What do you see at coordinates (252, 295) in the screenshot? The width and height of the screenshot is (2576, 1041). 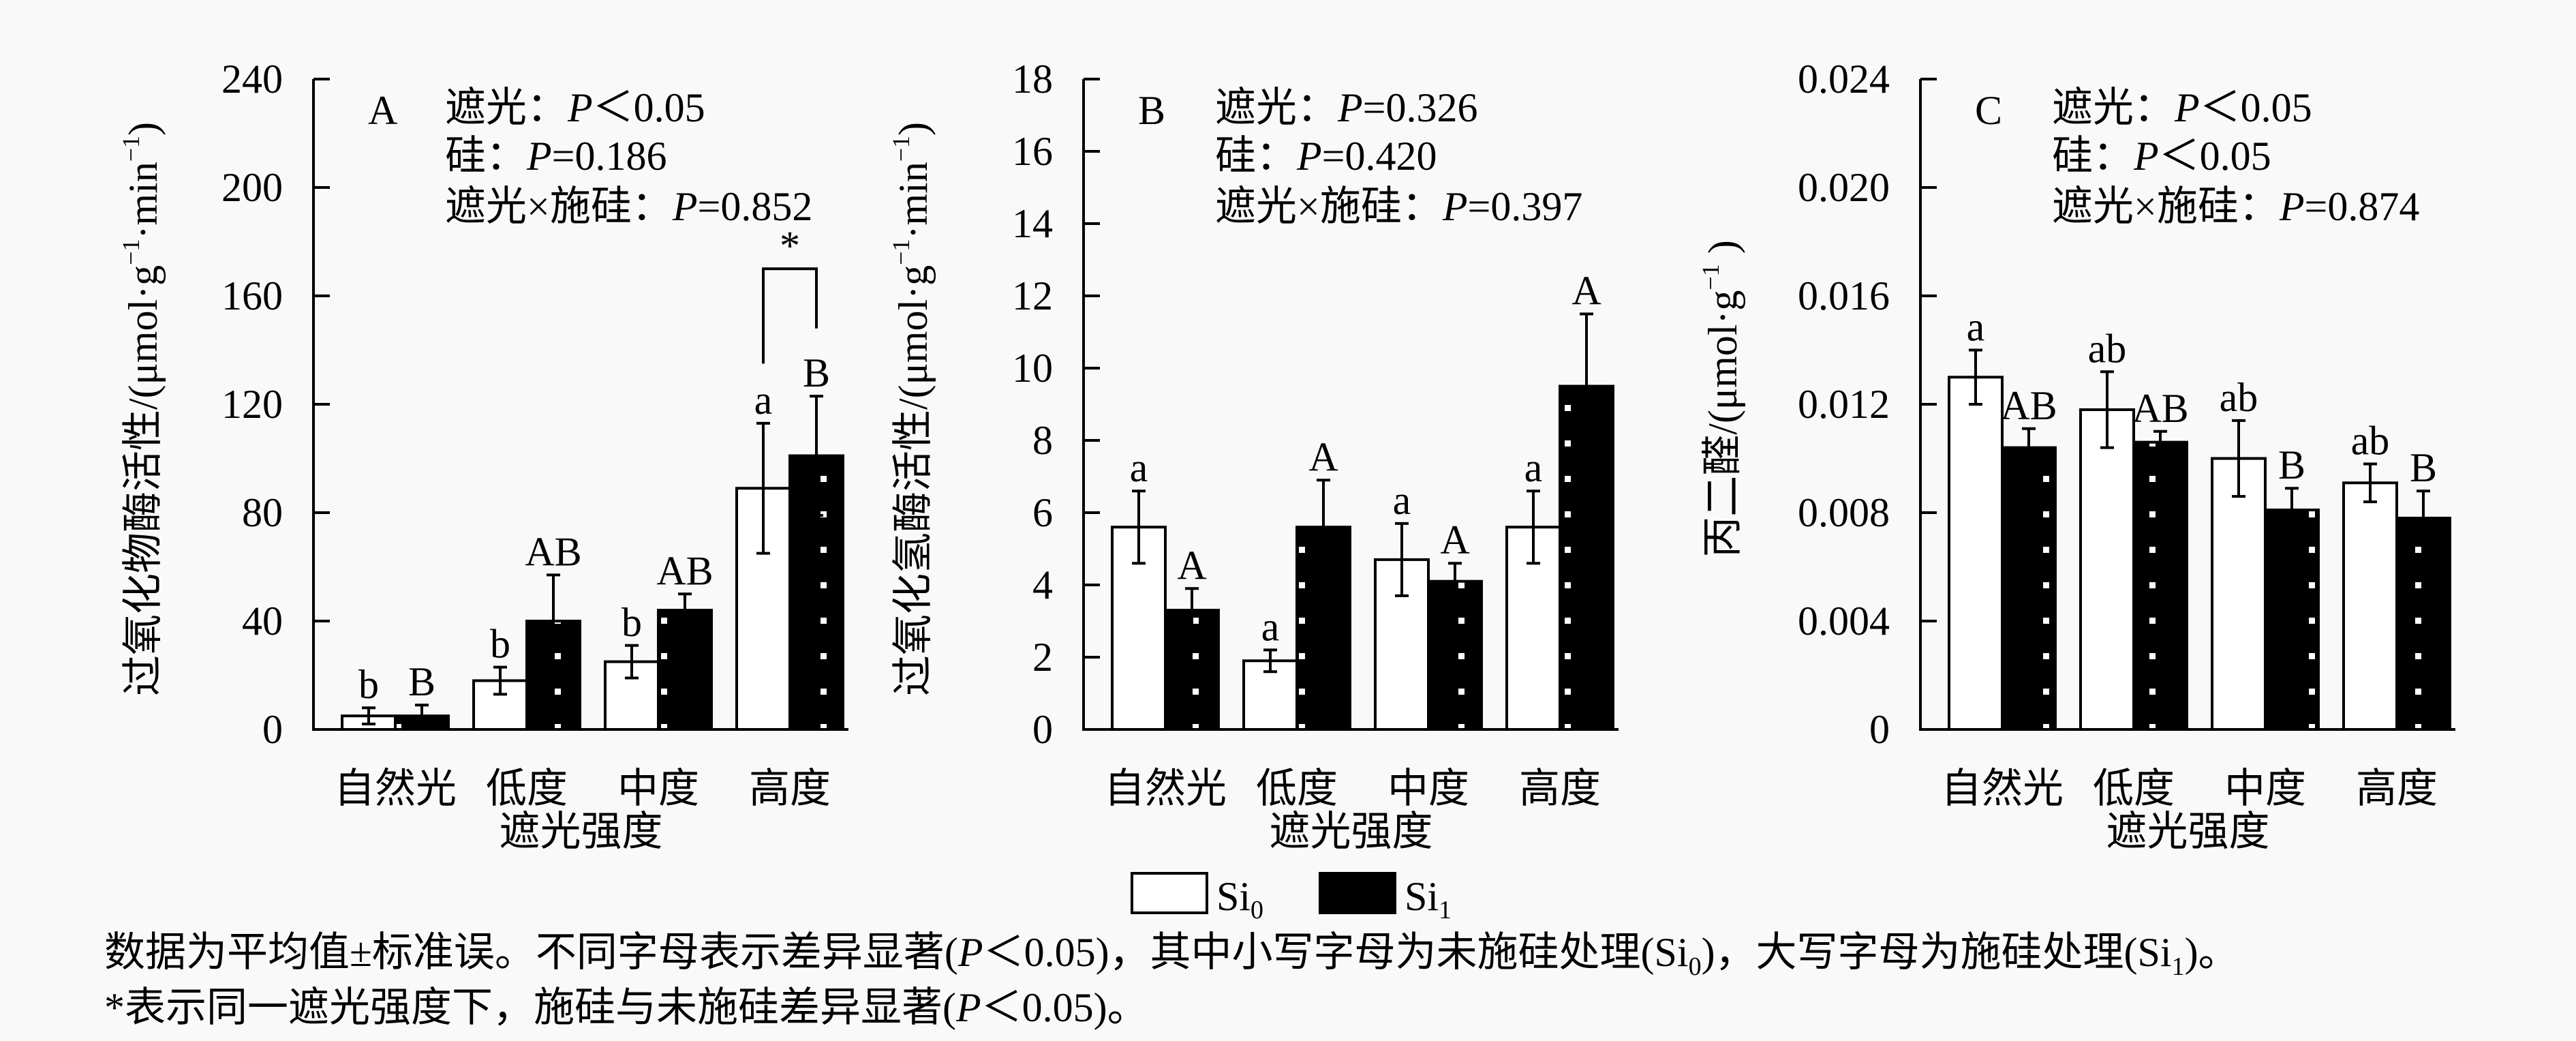 I see `y-tick-label: 160` at bounding box center [252, 295].